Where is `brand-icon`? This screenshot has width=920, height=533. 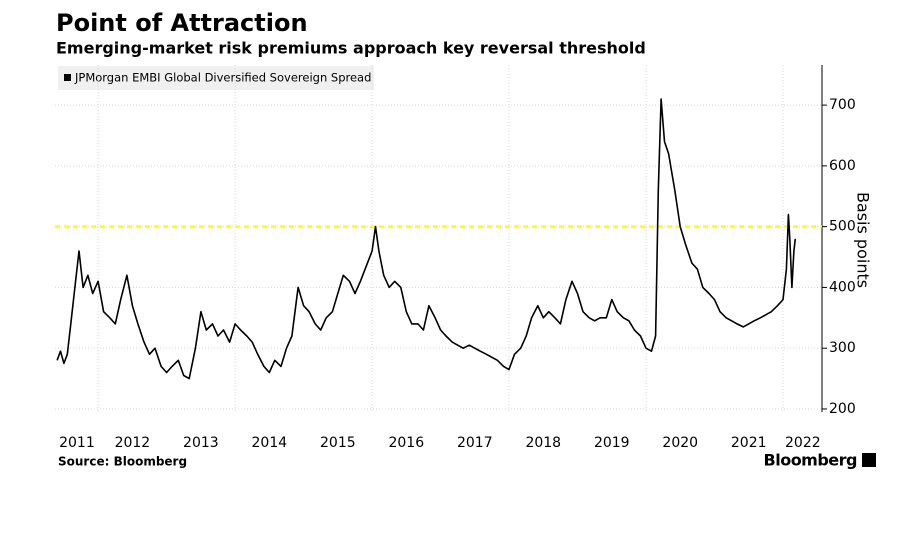 brand-icon is located at coordinates (869, 460).